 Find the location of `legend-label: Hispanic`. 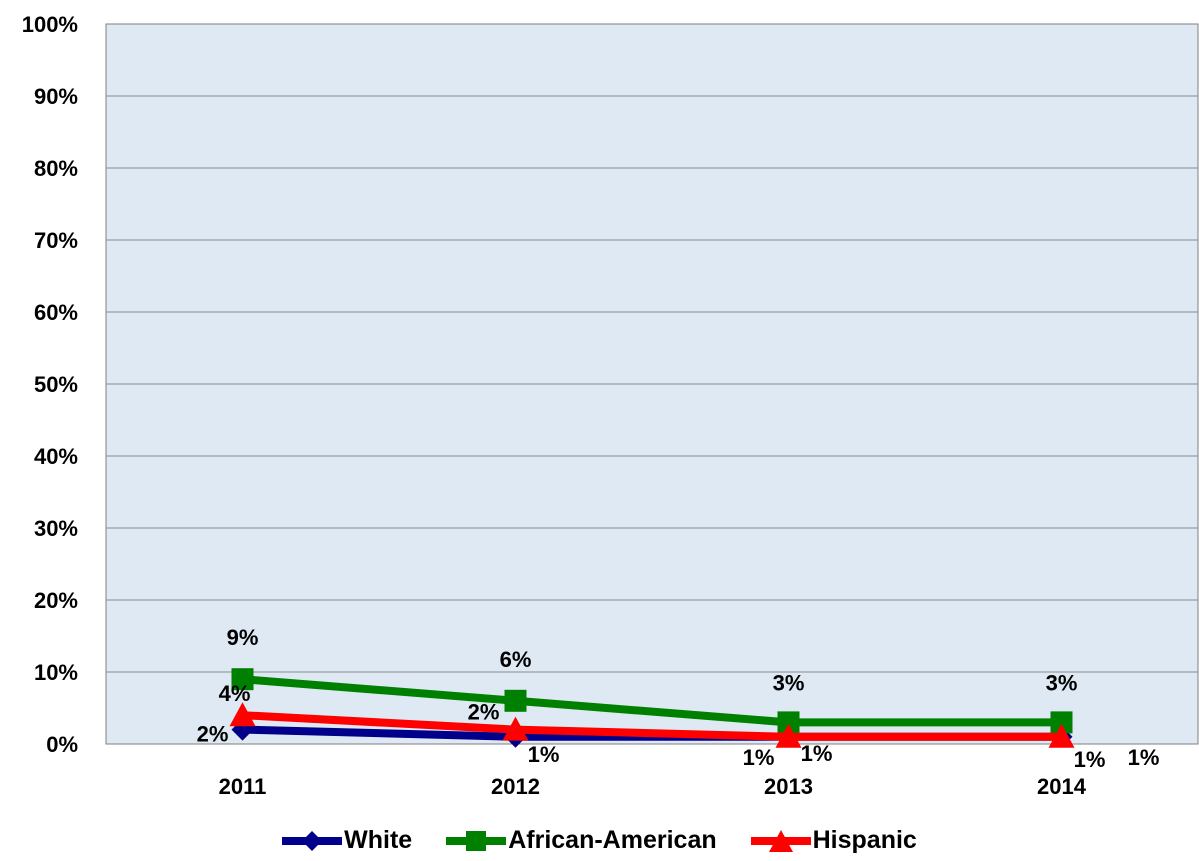

legend-label: Hispanic is located at coordinates (864, 840).